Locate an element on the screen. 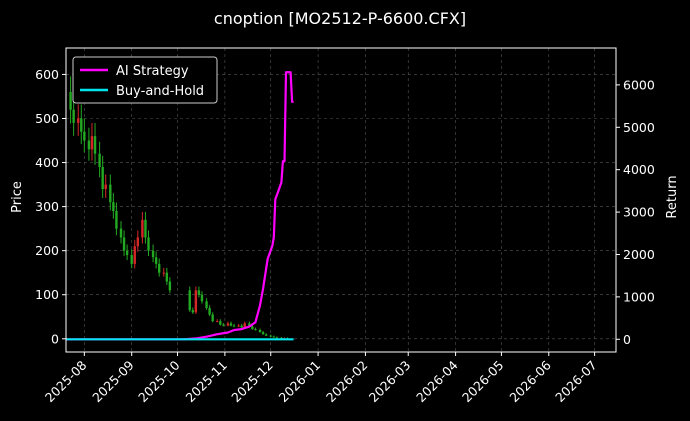 Image resolution: width=690 pixels, height=421 pixels. x-tick-label: 2025-08 is located at coordinates (66, 381).